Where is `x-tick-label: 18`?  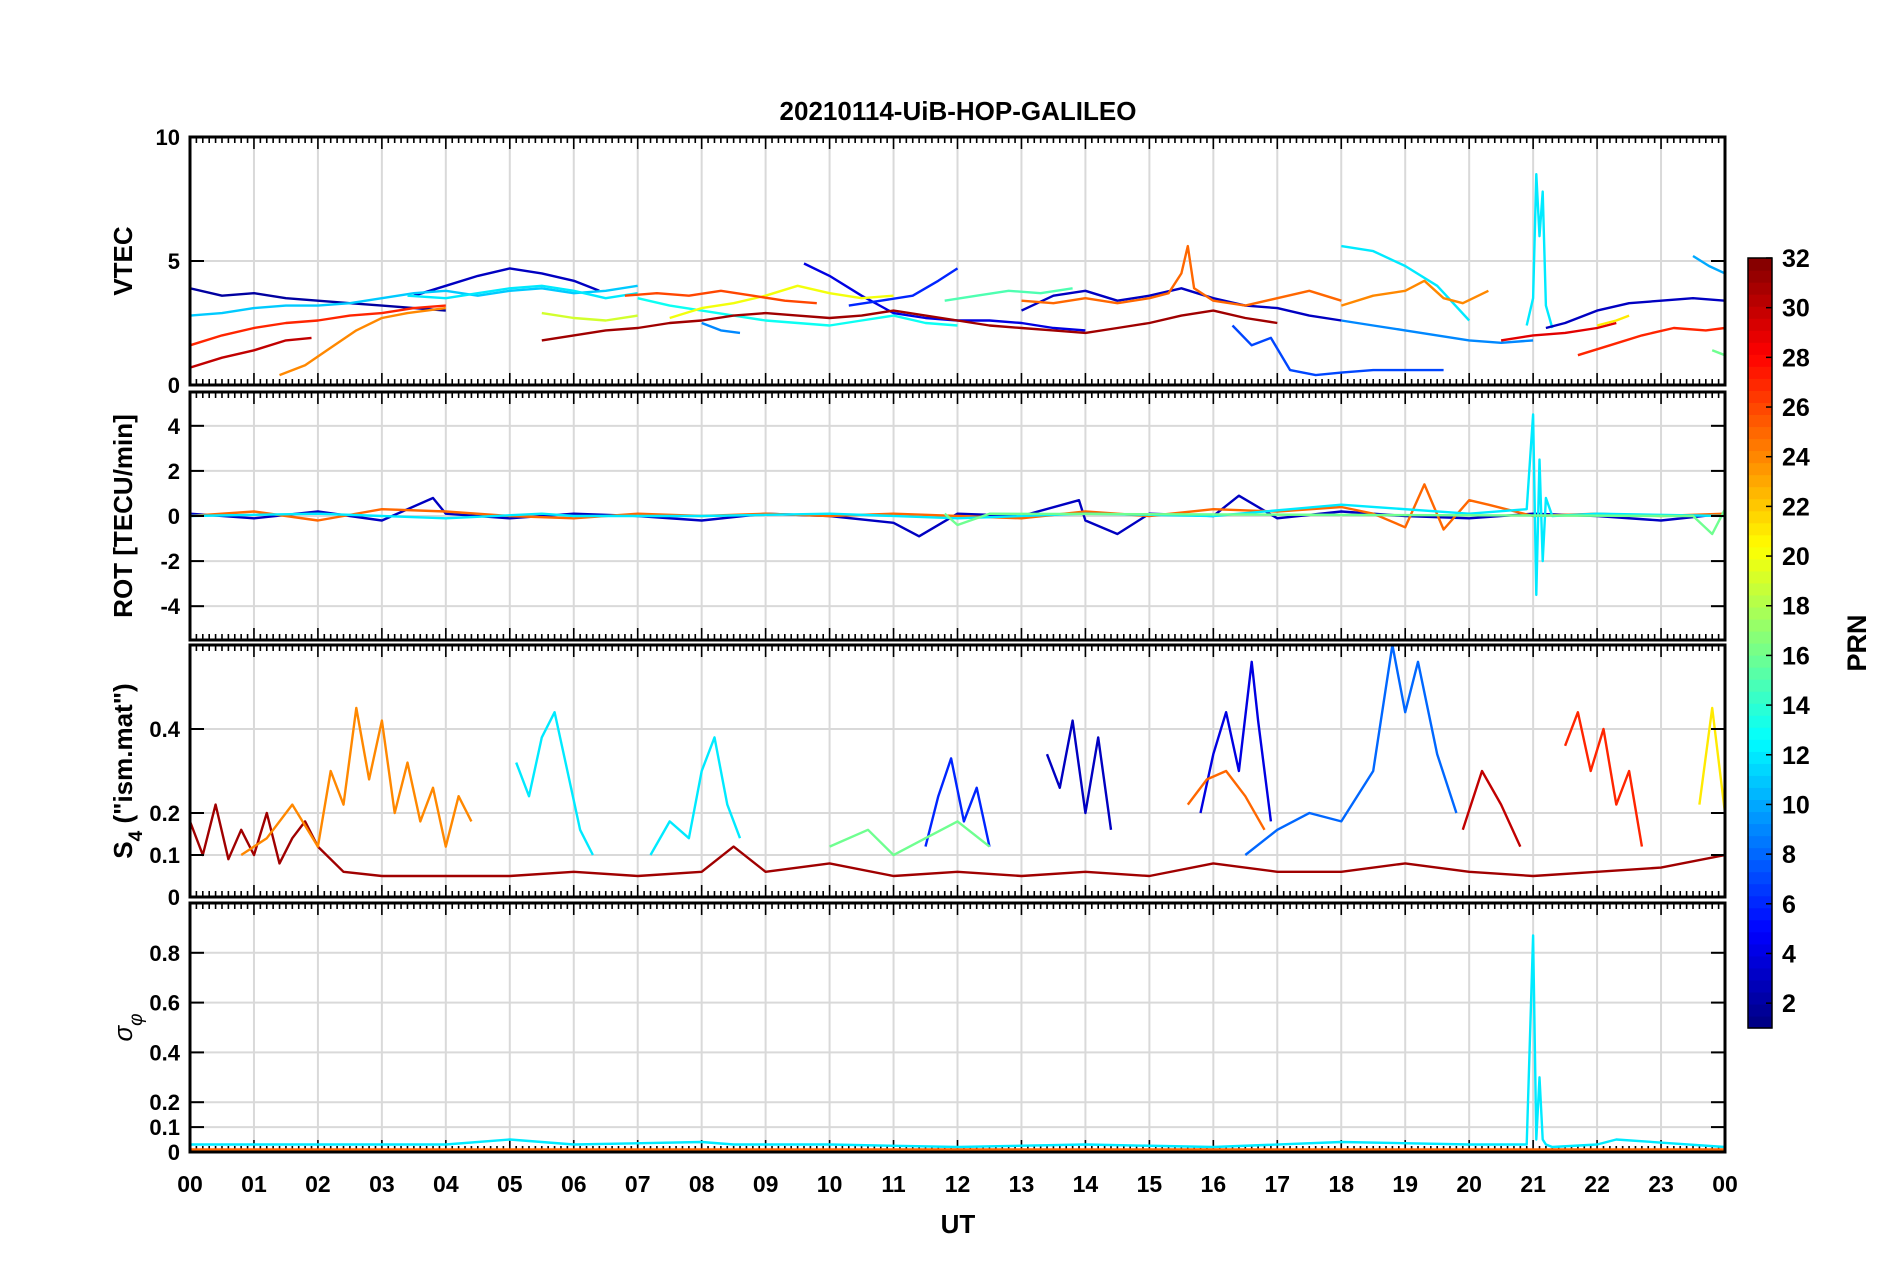
x-tick-label: 18 is located at coordinates (1341, 1184).